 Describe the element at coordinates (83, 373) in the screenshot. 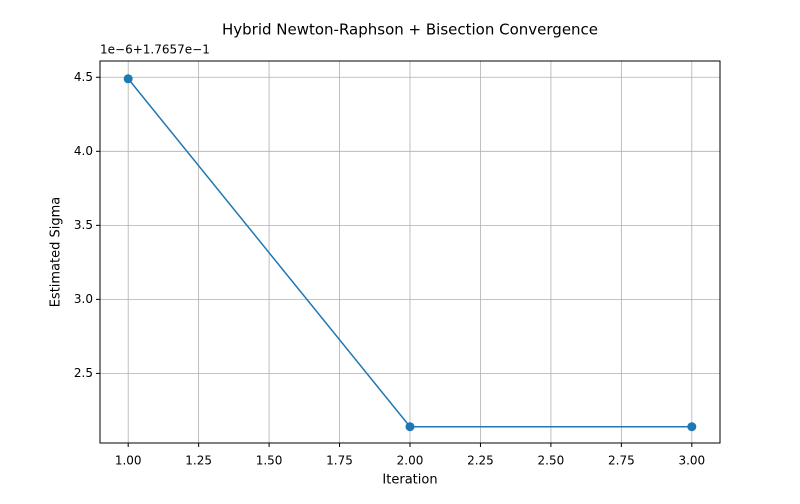

I see `y-tick-label: 2.5` at that location.